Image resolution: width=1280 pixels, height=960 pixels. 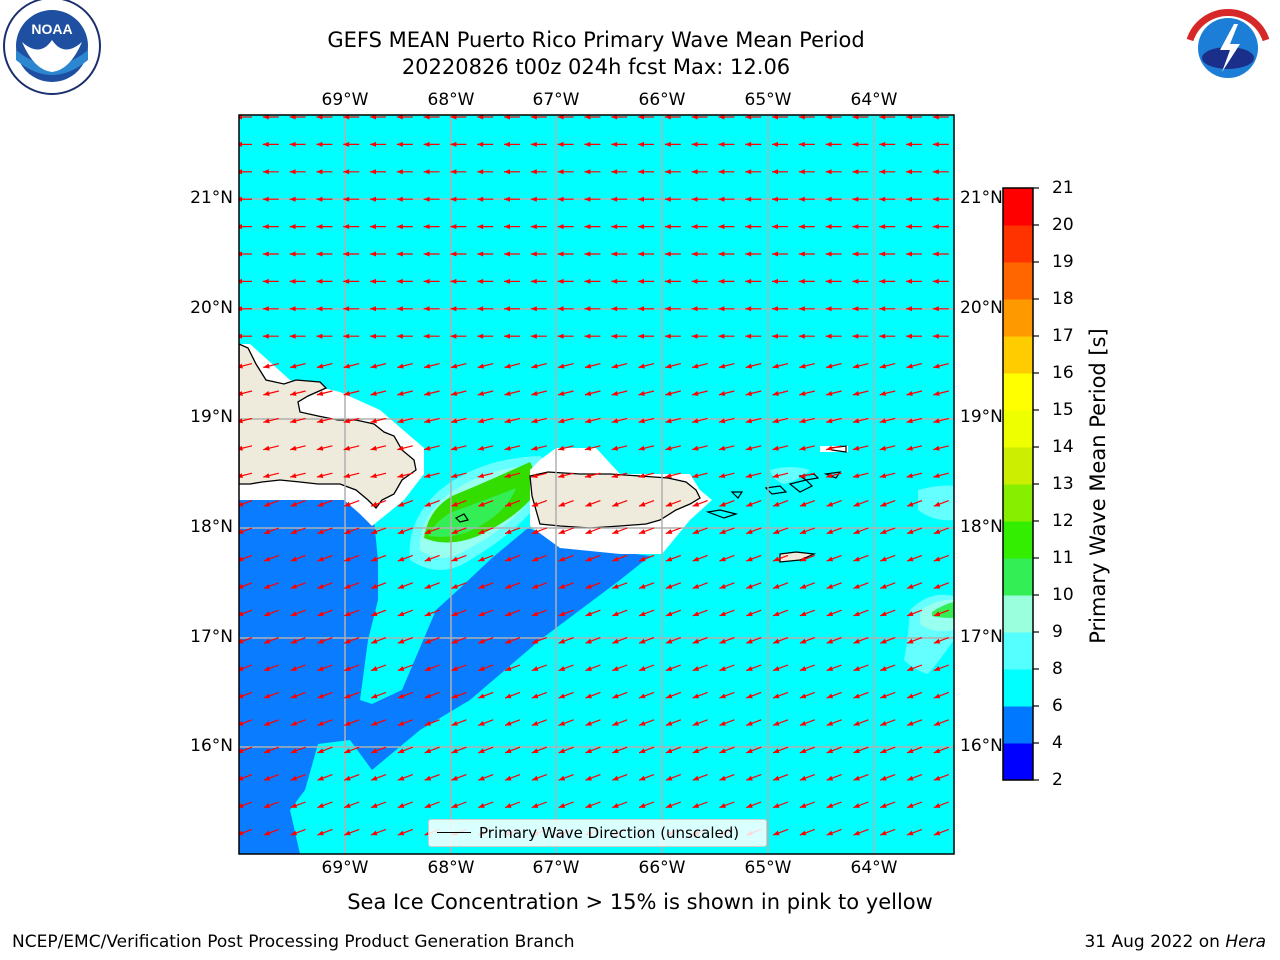 What do you see at coordinates (1063, 299) in the screenshot?
I see `colorbar-tick-label: 18` at bounding box center [1063, 299].